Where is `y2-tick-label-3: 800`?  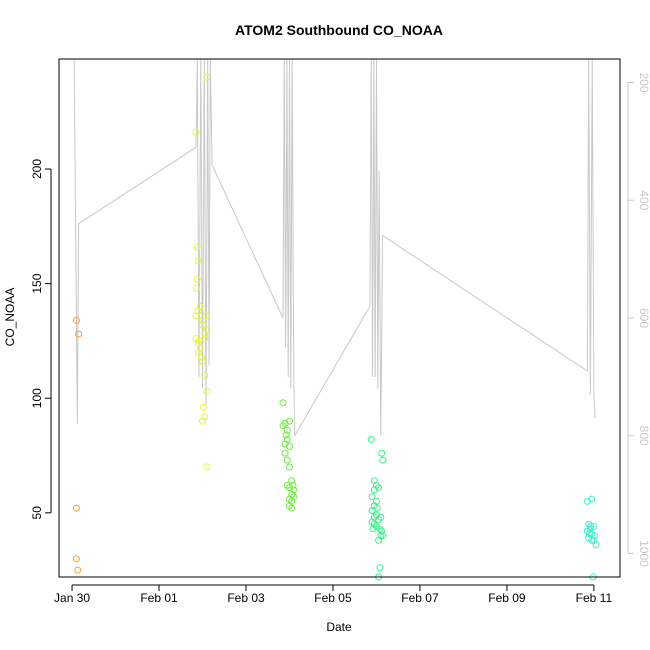
y2-tick-label-3: 800 is located at coordinates (643, 436).